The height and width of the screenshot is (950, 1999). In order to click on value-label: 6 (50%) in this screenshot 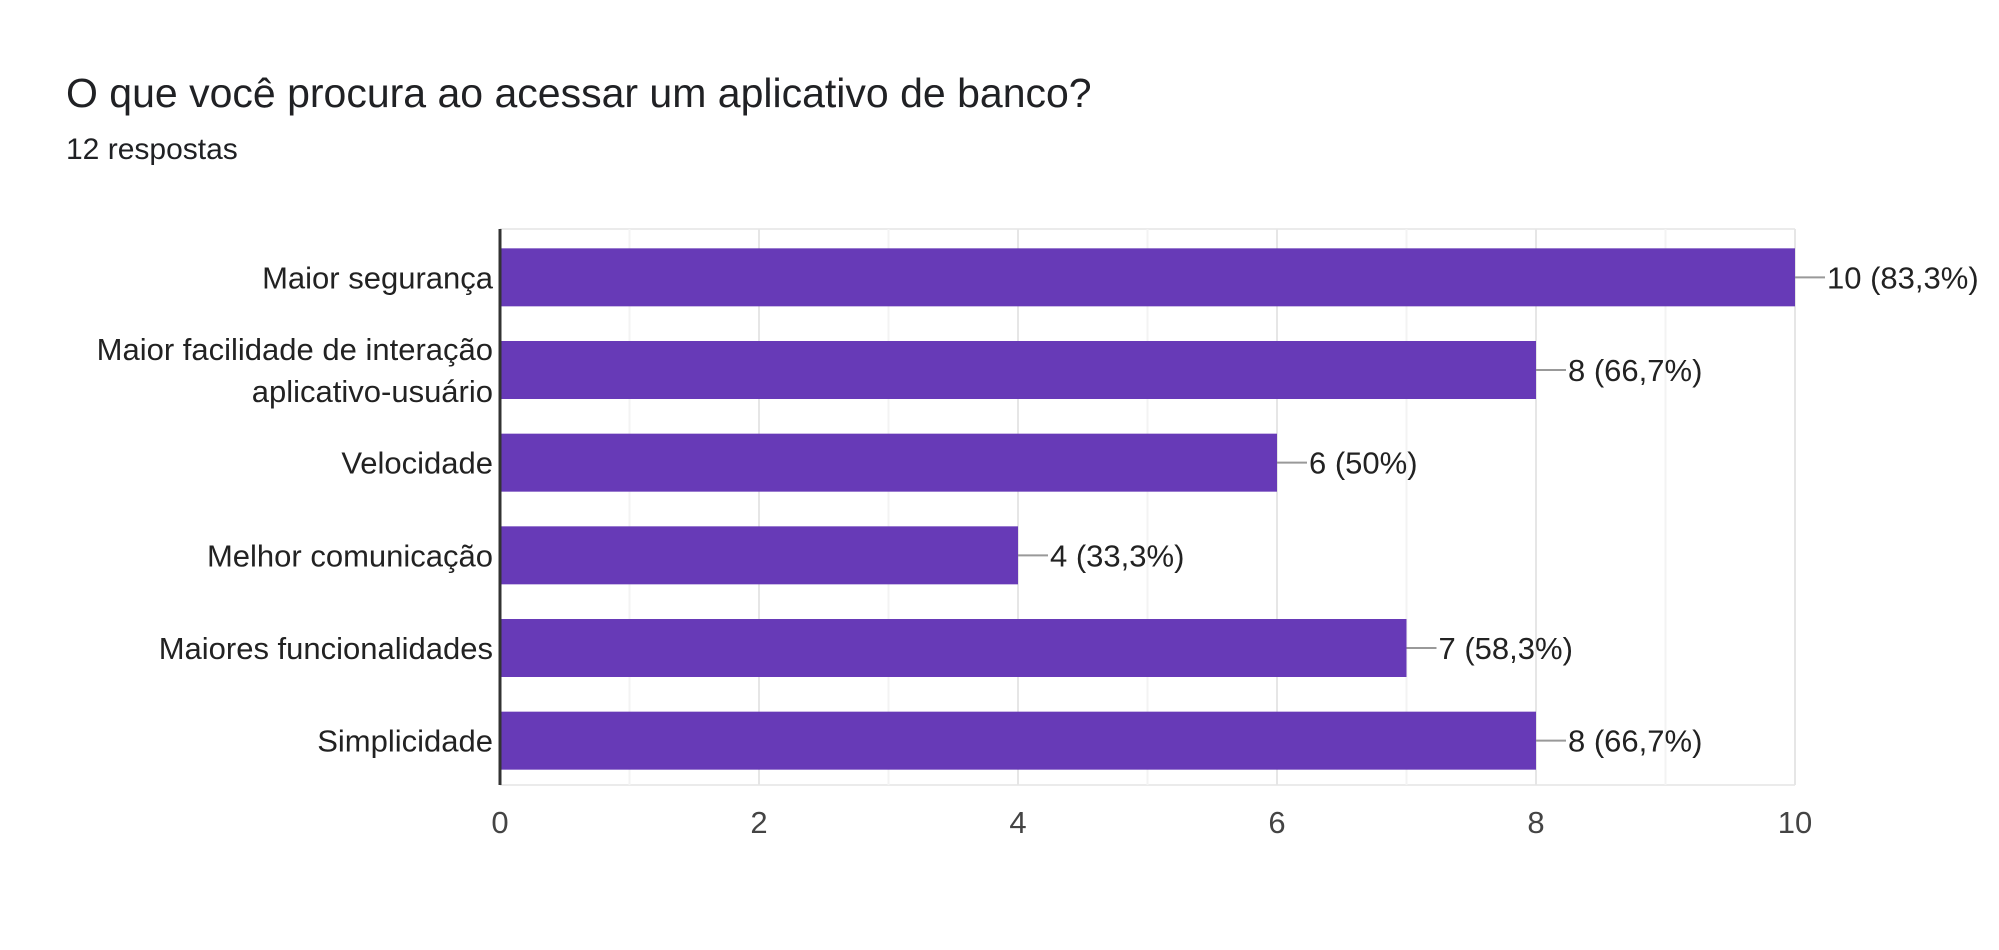, I will do `click(1363, 463)`.